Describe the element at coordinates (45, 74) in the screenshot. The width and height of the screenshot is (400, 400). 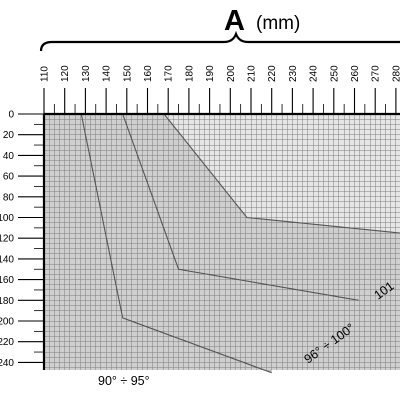
I see `x-tick-label: 110` at that location.